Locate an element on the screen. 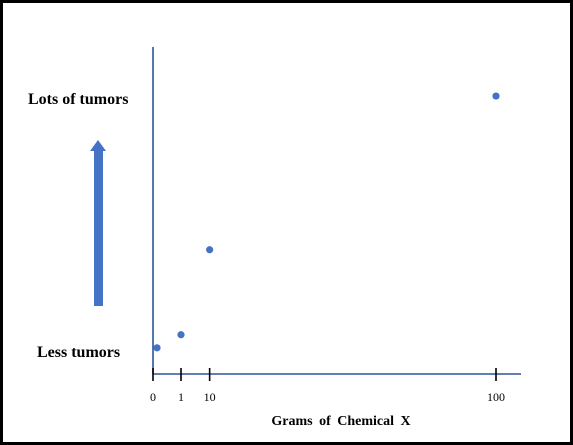 Image resolution: width=573 pixels, height=445 pixels. x-tick-label: 100 is located at coordinates (496, 397).